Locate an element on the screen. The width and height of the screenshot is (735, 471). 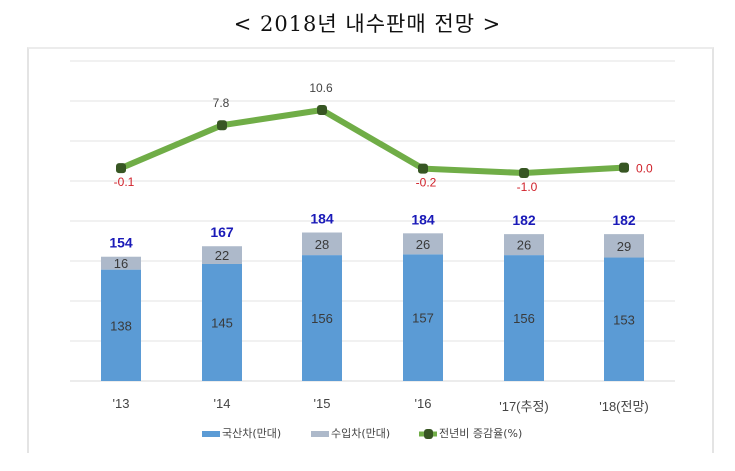
bar-label-domestic: 145 is located at coordinates (222, 322).